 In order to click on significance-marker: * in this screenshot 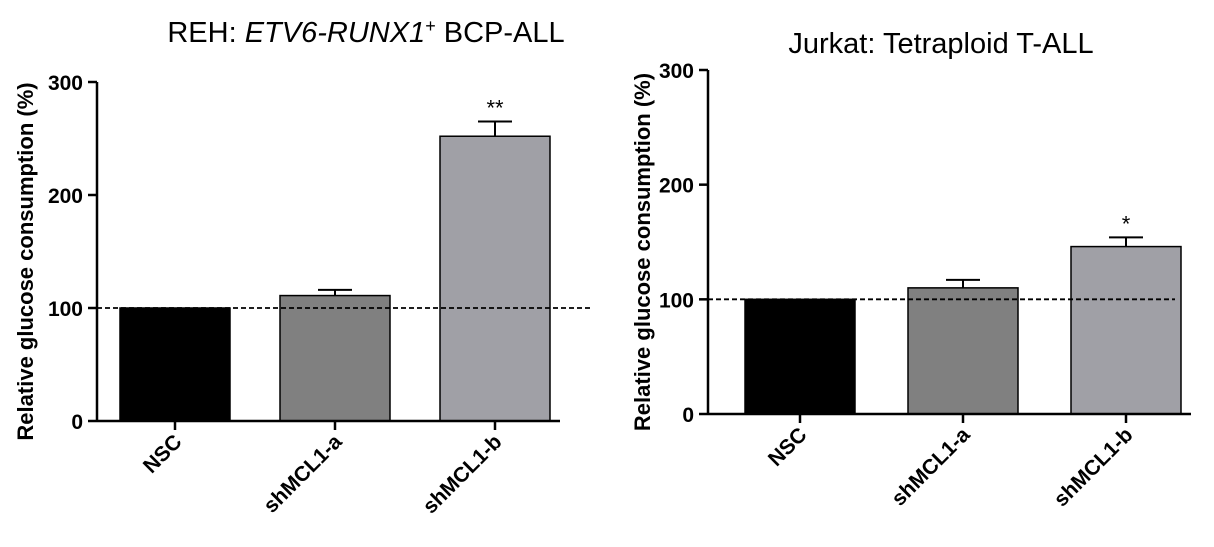, I will do `click(1126, 223)`.